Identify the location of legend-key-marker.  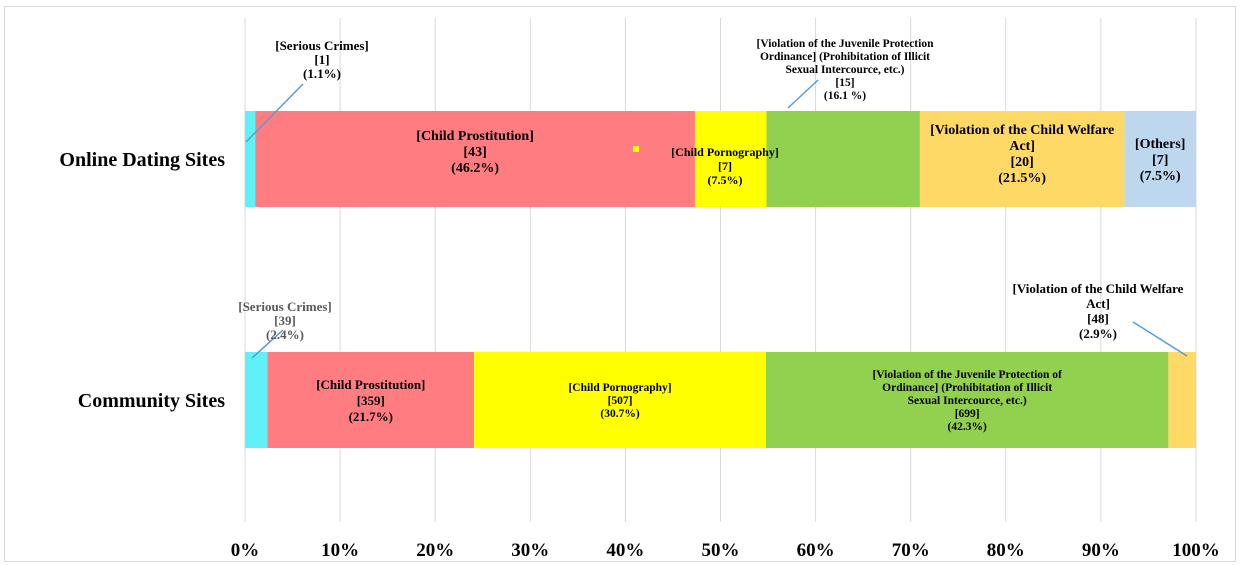
(636, 149).